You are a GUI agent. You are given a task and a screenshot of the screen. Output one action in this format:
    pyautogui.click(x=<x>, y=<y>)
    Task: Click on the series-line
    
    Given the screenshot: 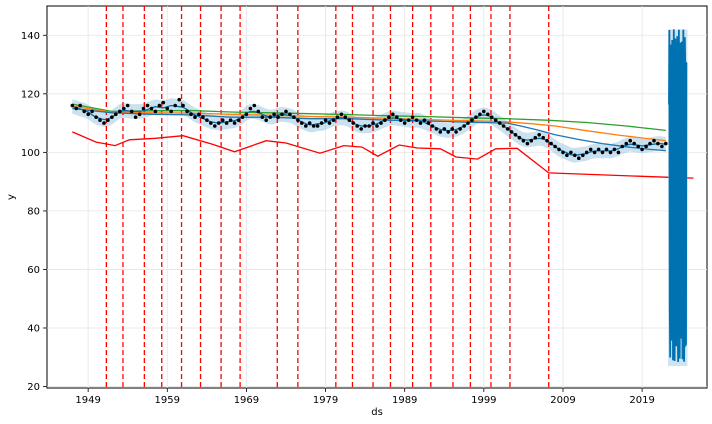 What is the action you would take?
    pyautogui.click(x=383, y=155)
    